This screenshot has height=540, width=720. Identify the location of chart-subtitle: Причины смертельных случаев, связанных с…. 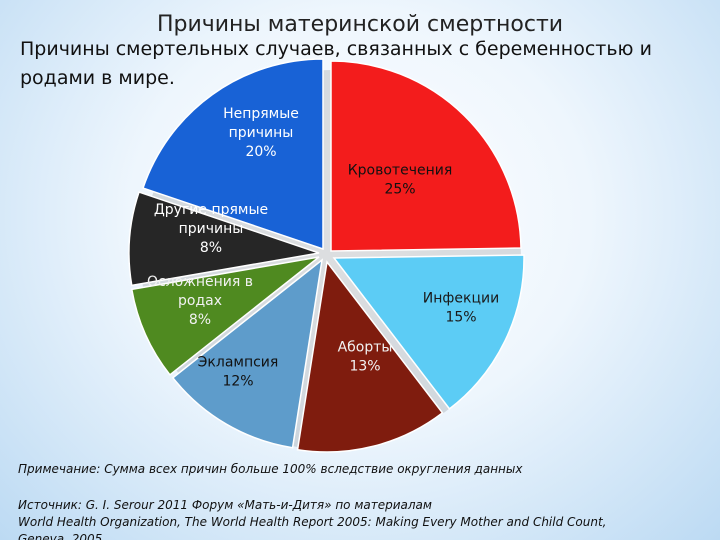
(336, 63).